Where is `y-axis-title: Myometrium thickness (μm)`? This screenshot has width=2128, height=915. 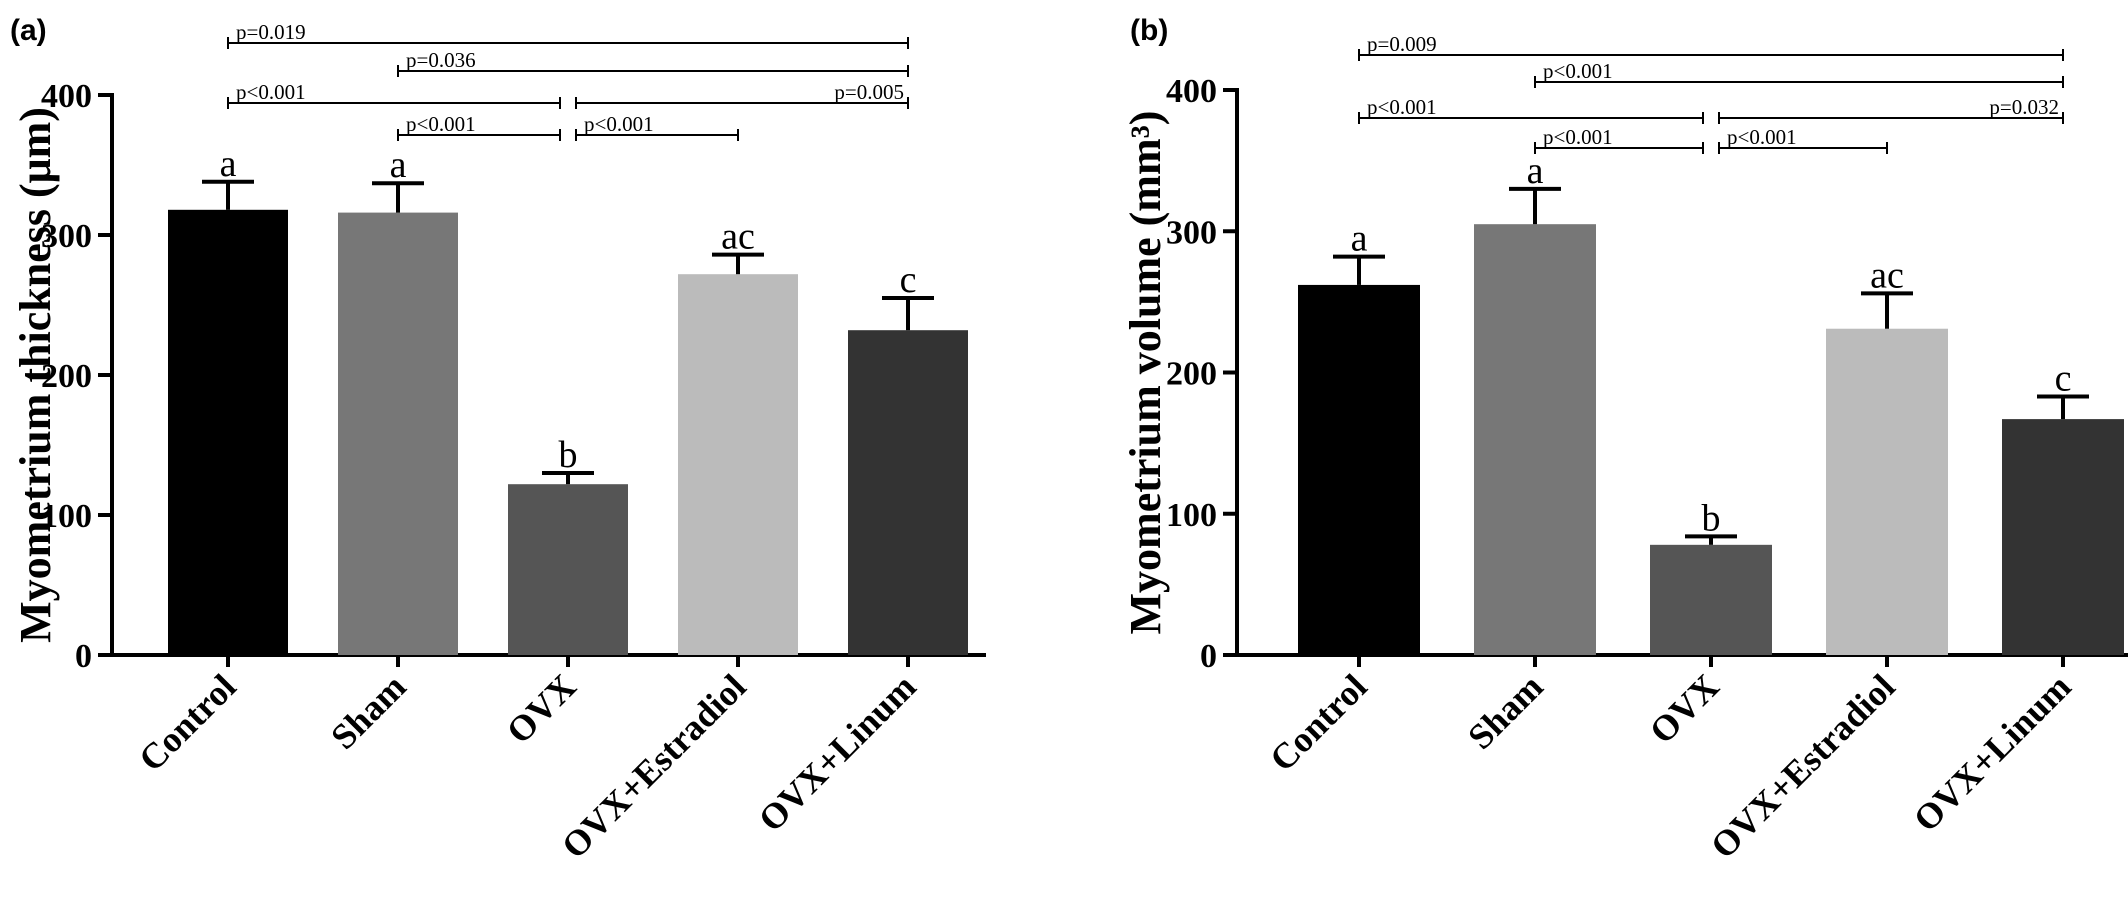 y-axis-title: Myometrium thickness (μm) is located at coordinates (35, 375).